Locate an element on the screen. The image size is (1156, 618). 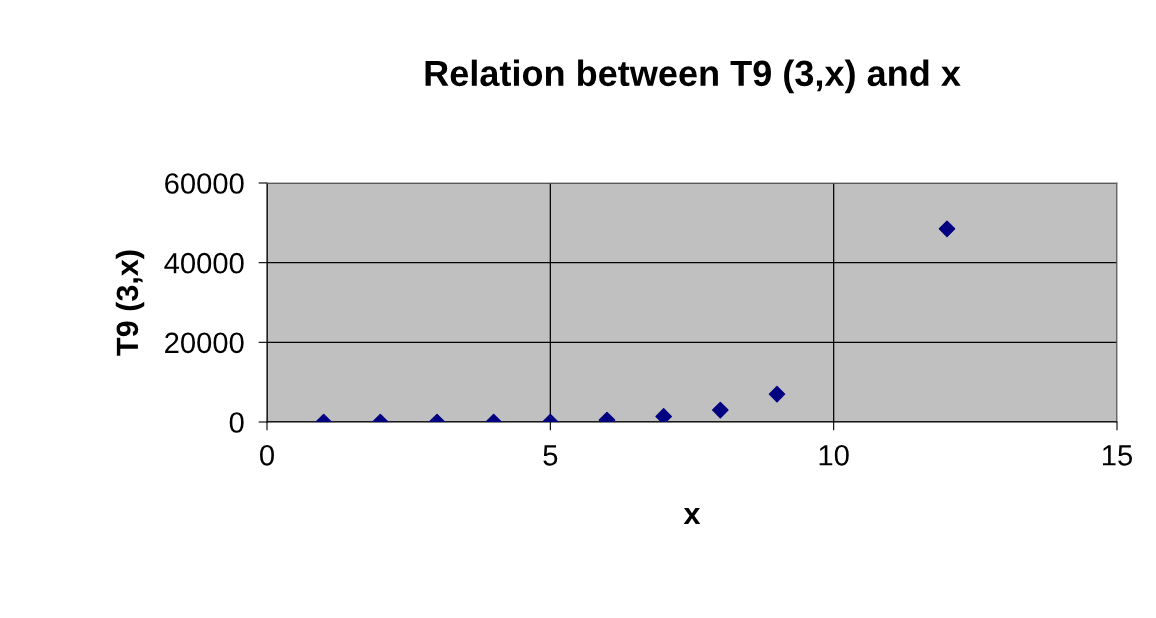
y-tick-label: 0 is located at coordinates (236, 422).